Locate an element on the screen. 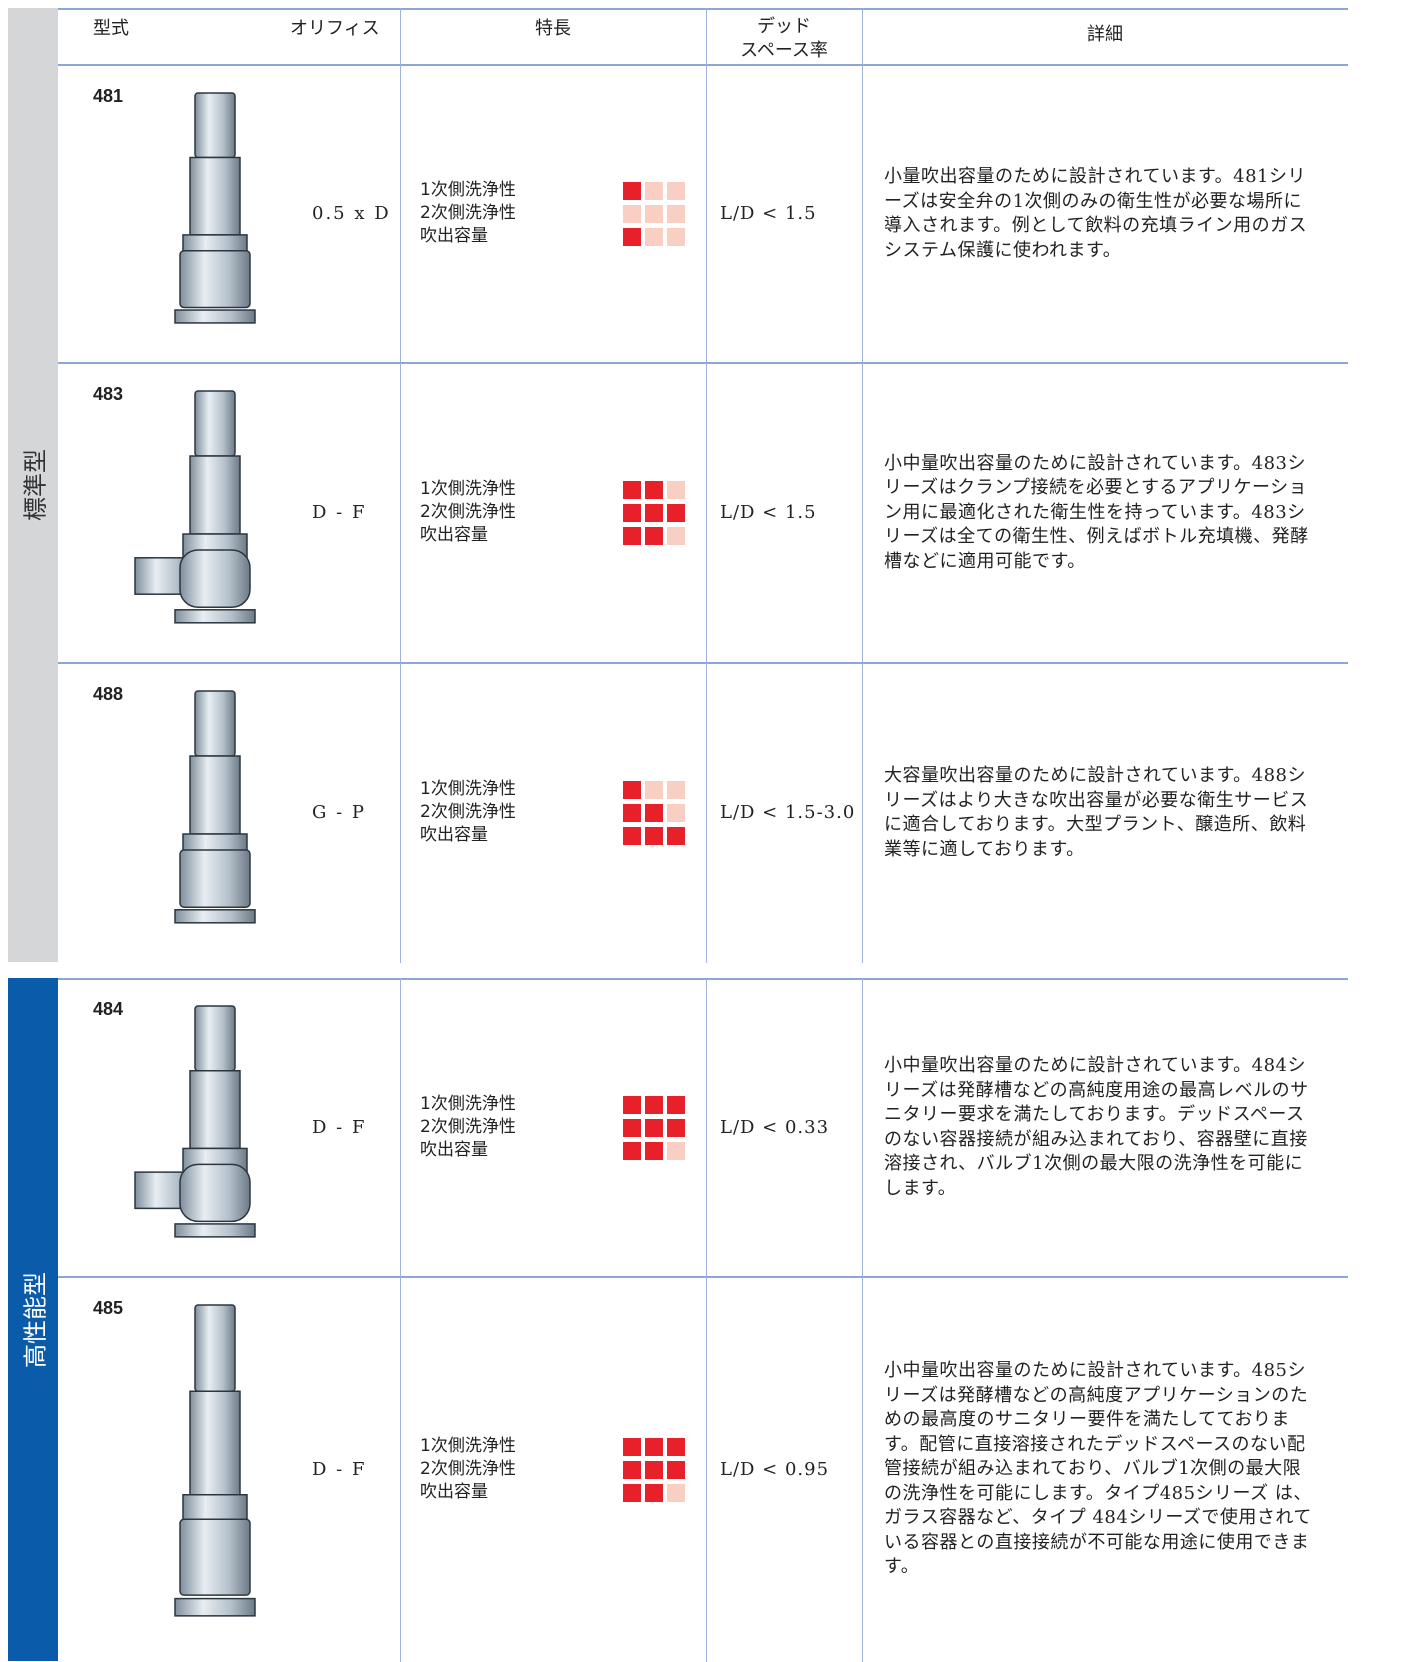  header-dead-space: スペース率 is located at coordinates (784, 50).